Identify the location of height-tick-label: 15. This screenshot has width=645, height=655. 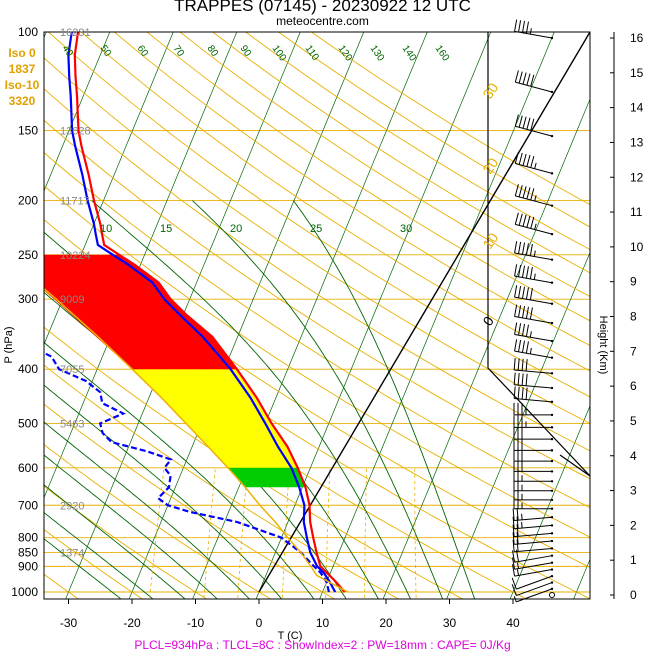
(637, 73).